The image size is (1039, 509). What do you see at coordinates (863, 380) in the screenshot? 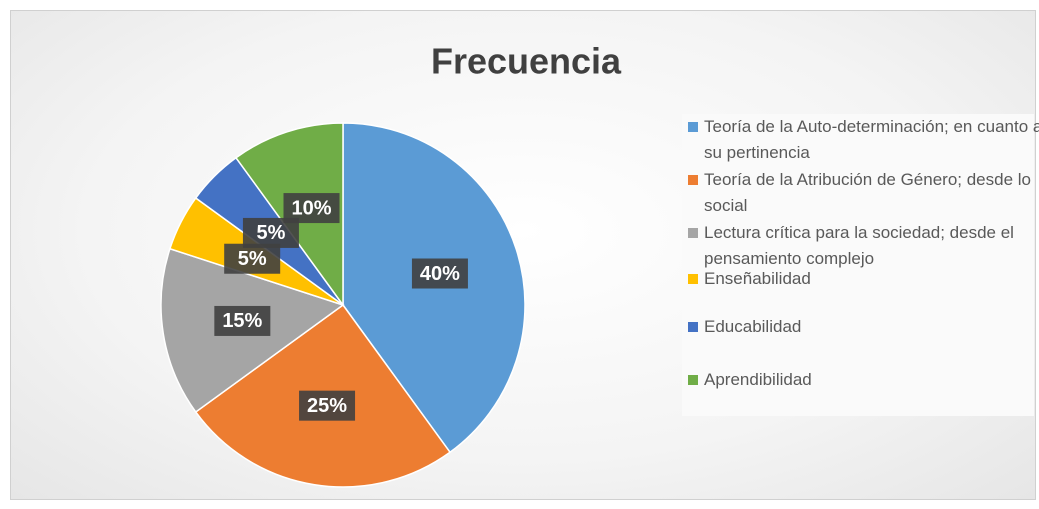
I see `legend-item: Aprendibilidad` at bounding box center [863, 380].